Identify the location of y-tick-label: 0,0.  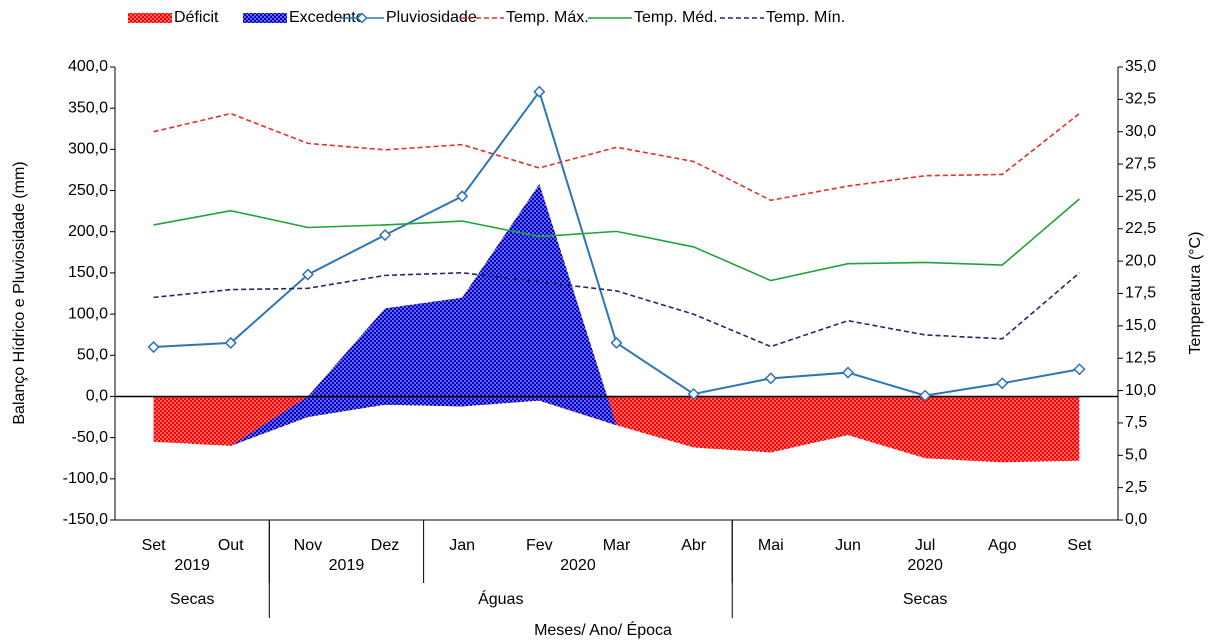
(97, 396).